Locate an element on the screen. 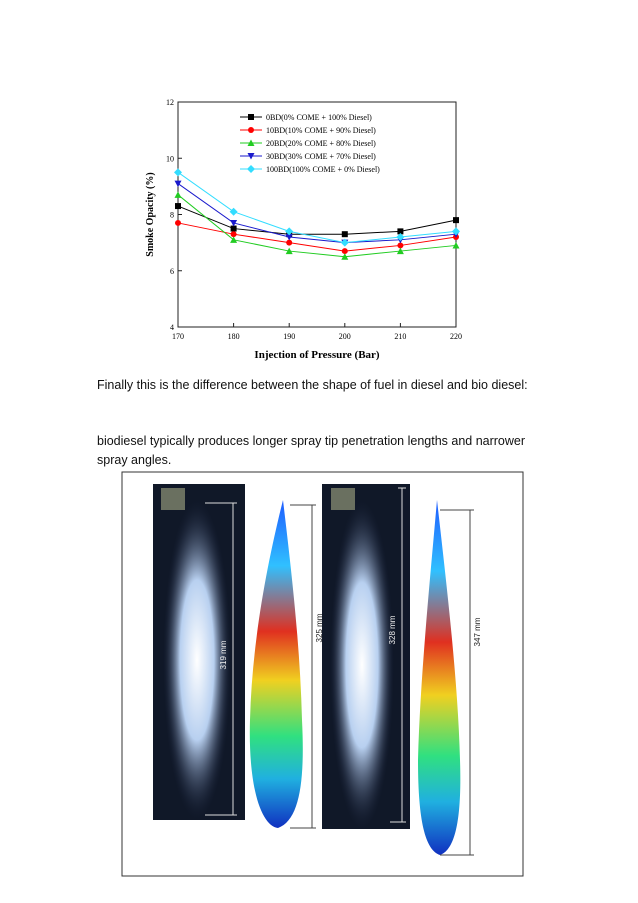  y-tick-label: 6 is located at coordinates (172, 271).